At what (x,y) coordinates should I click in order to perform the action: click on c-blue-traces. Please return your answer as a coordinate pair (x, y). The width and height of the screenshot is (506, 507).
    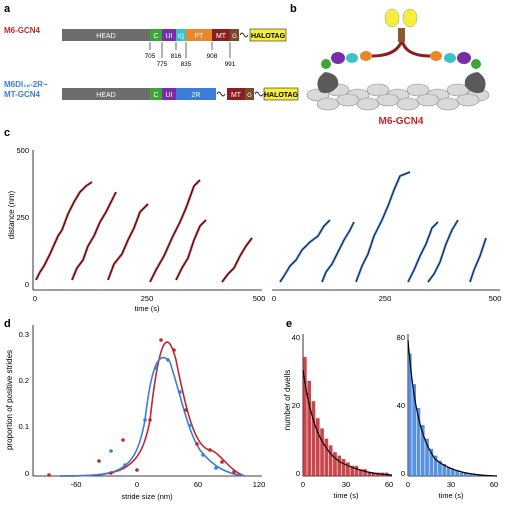
    Looking at the image, I should click on (383, 226).